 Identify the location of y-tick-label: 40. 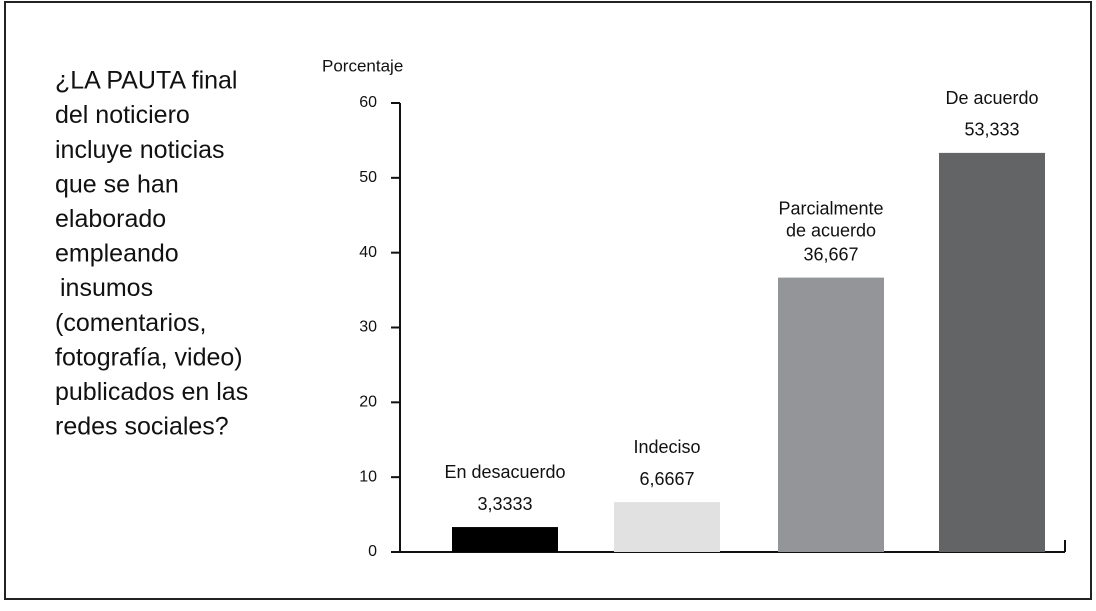
(368, 252).